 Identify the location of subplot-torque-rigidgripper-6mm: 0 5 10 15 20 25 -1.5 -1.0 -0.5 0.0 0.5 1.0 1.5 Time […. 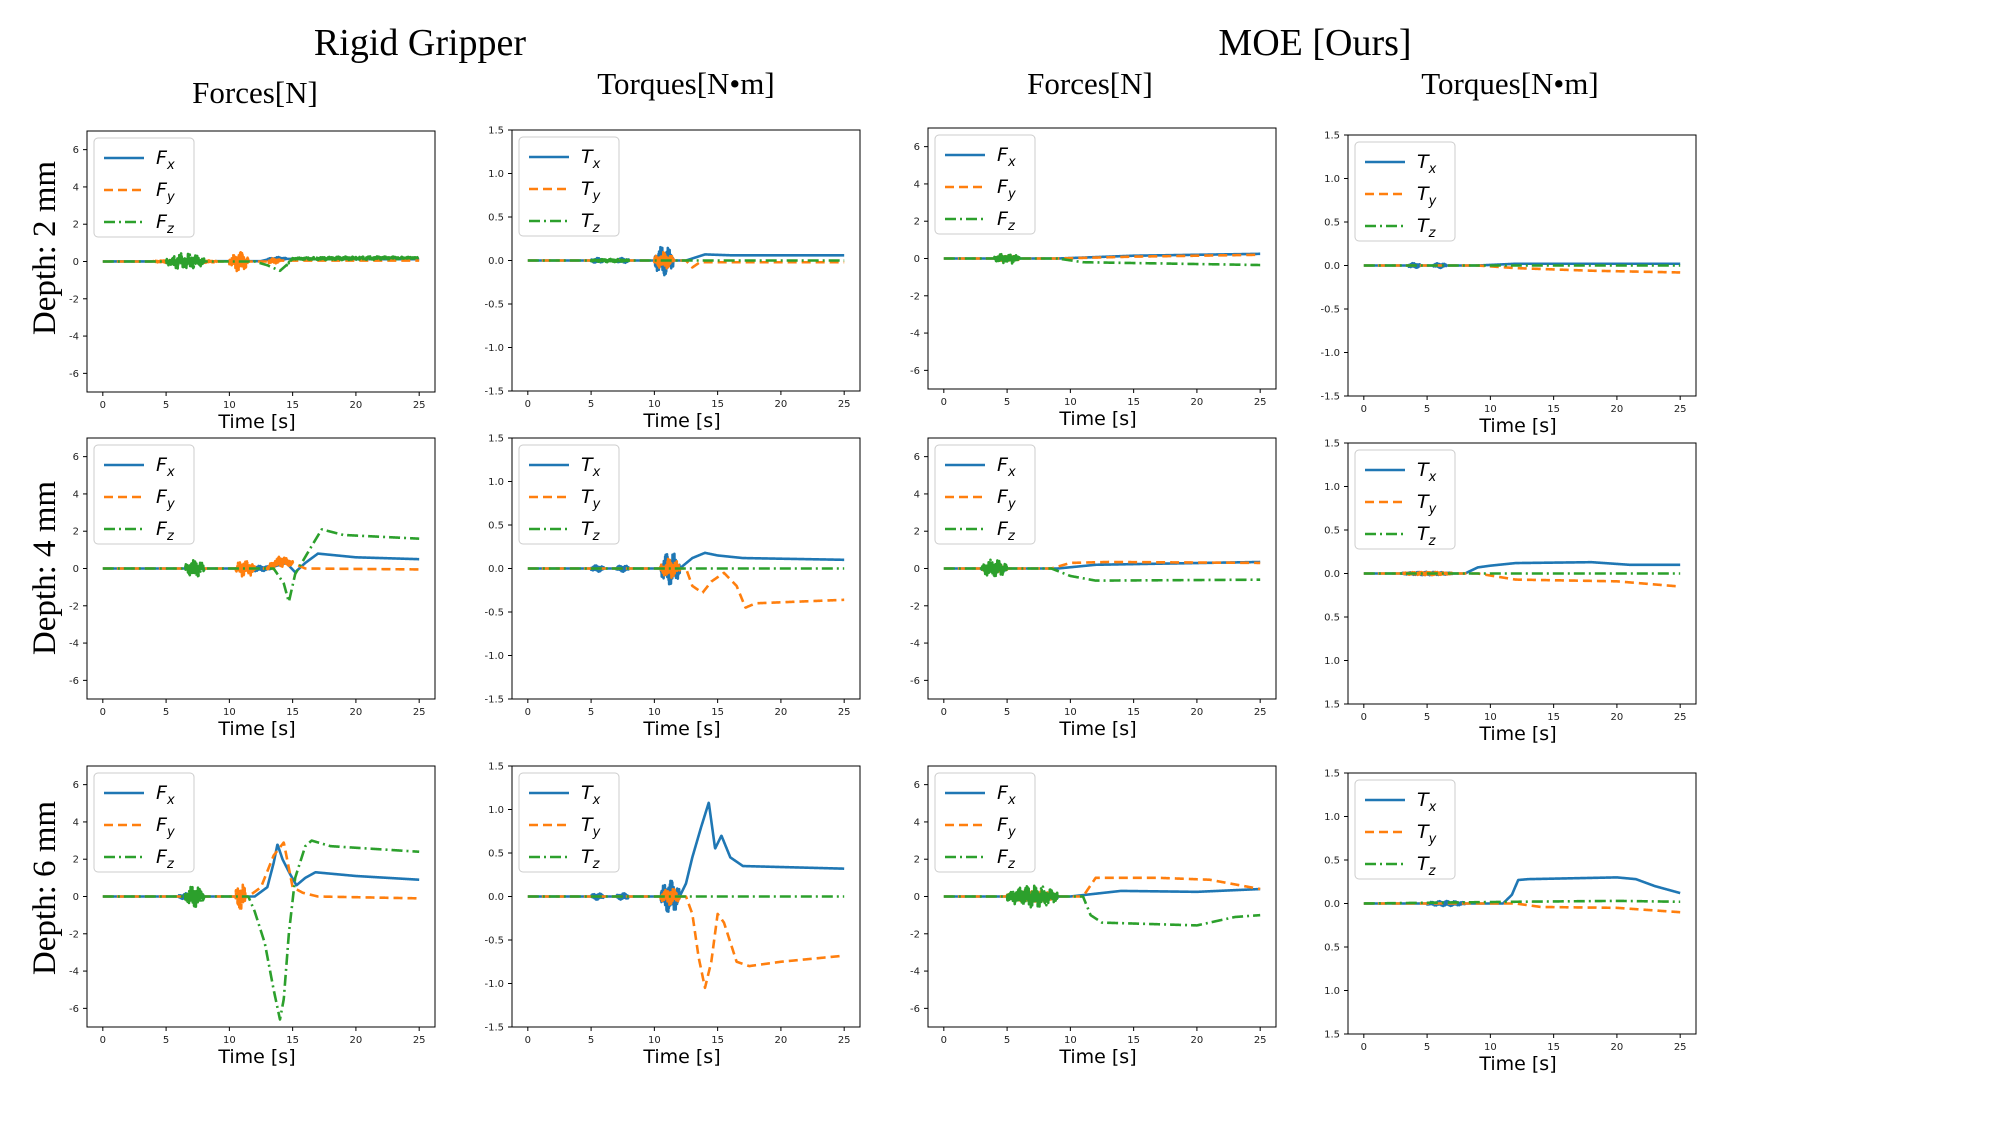
(672, 915).